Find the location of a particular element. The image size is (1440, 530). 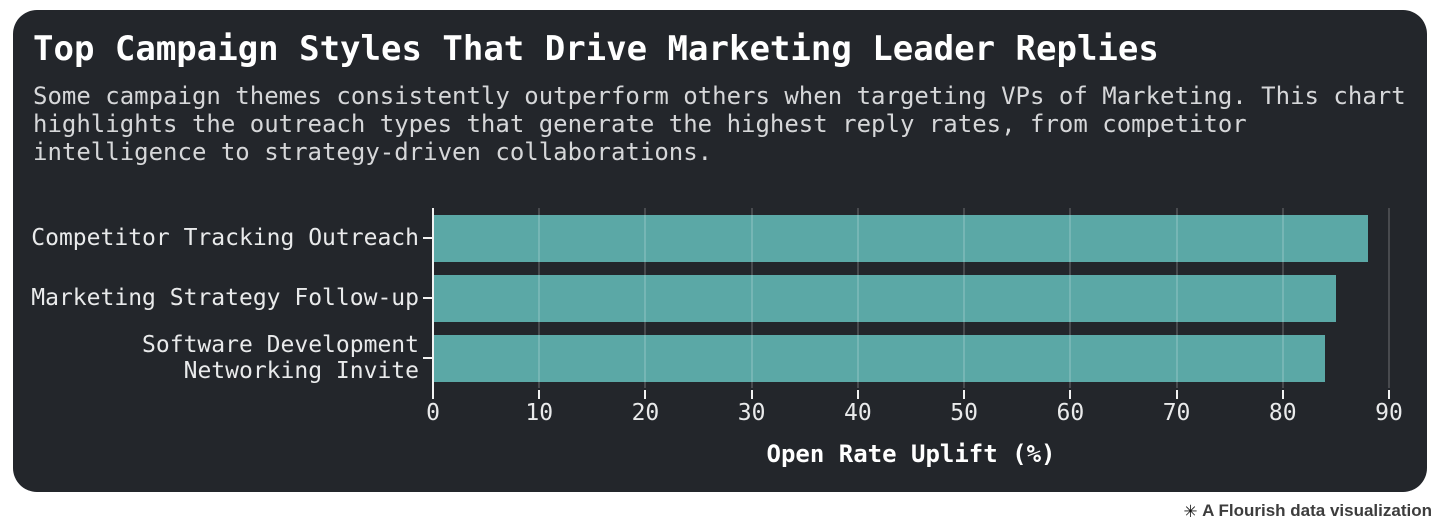

x-axis: 0 10 20 30 40 50 60 70 80 90 is located at coordinates (914, 411).